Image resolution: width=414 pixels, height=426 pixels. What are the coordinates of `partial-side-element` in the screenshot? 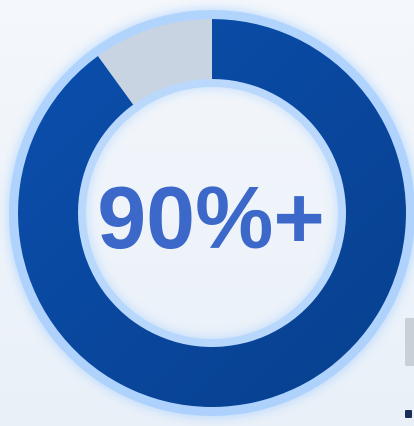 It's located at (409, 342).